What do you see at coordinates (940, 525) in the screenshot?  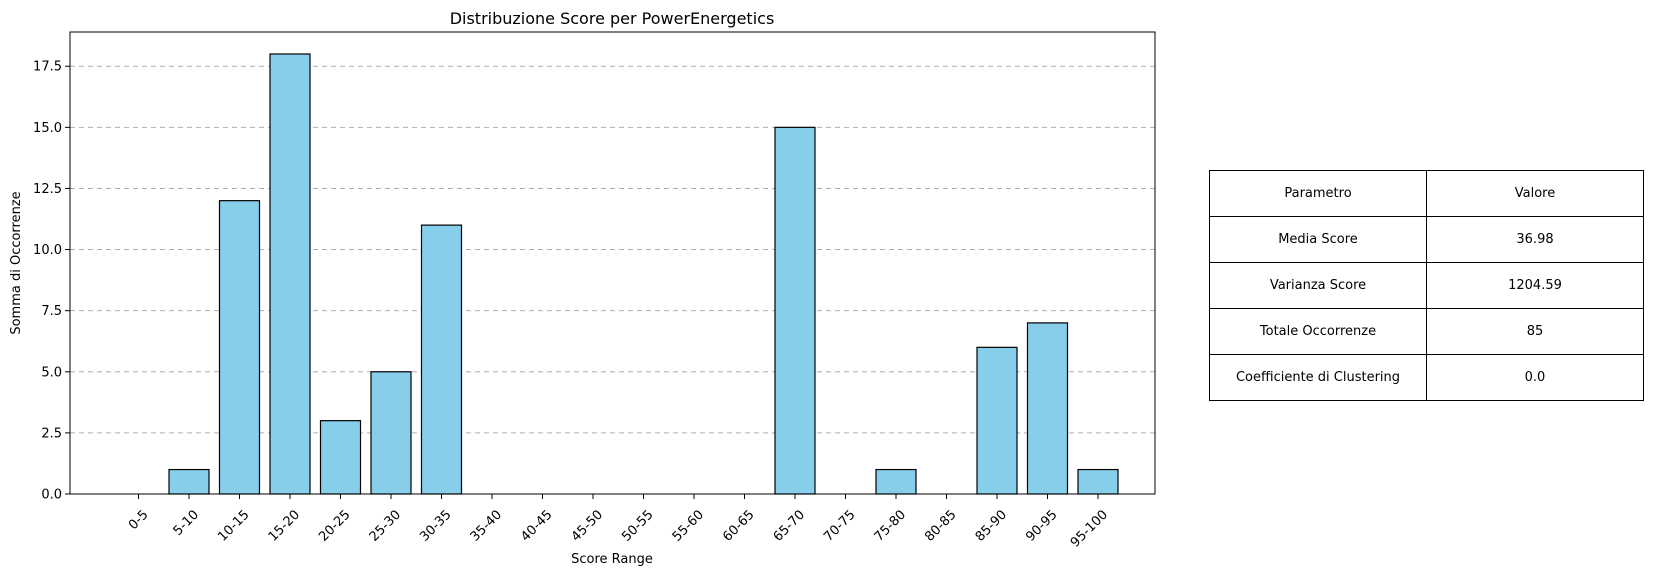 I see `x-tick-label: 80-85` at bounding box center [940, 525].